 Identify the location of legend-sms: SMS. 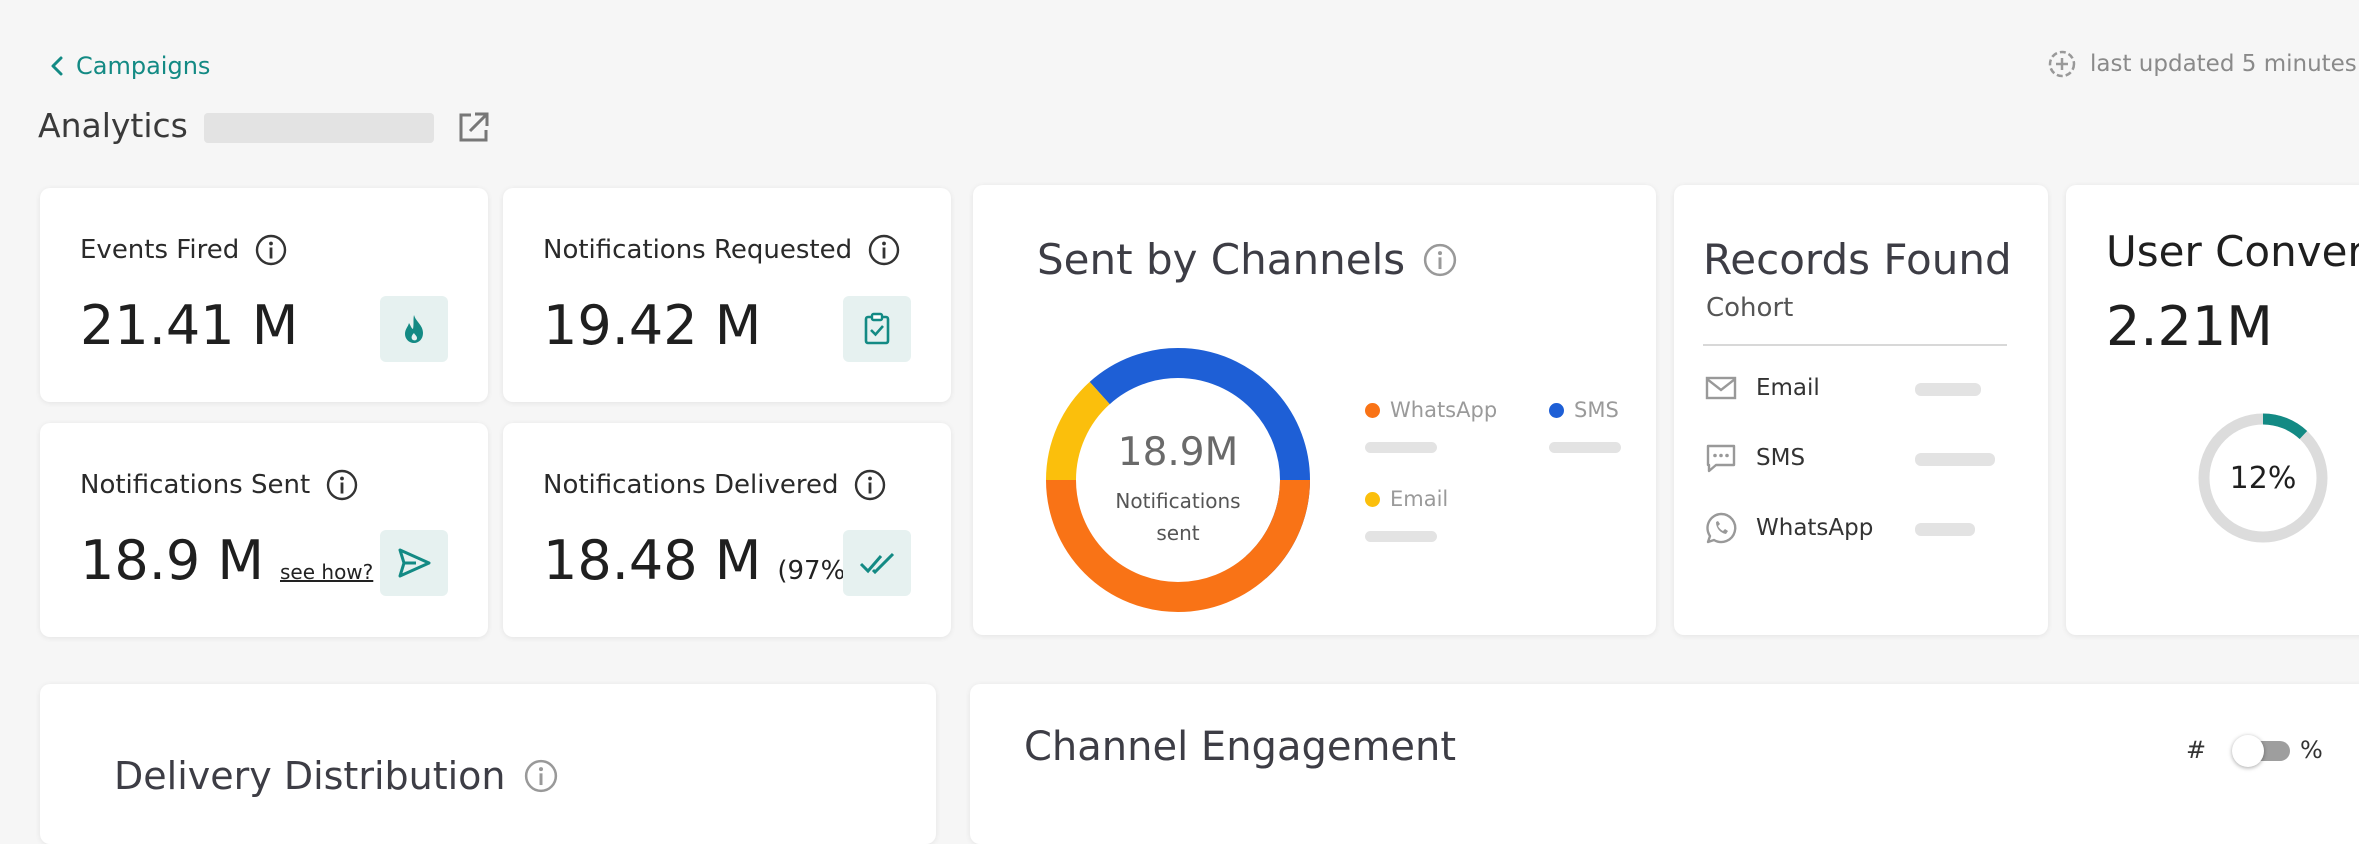
(1584, 410).